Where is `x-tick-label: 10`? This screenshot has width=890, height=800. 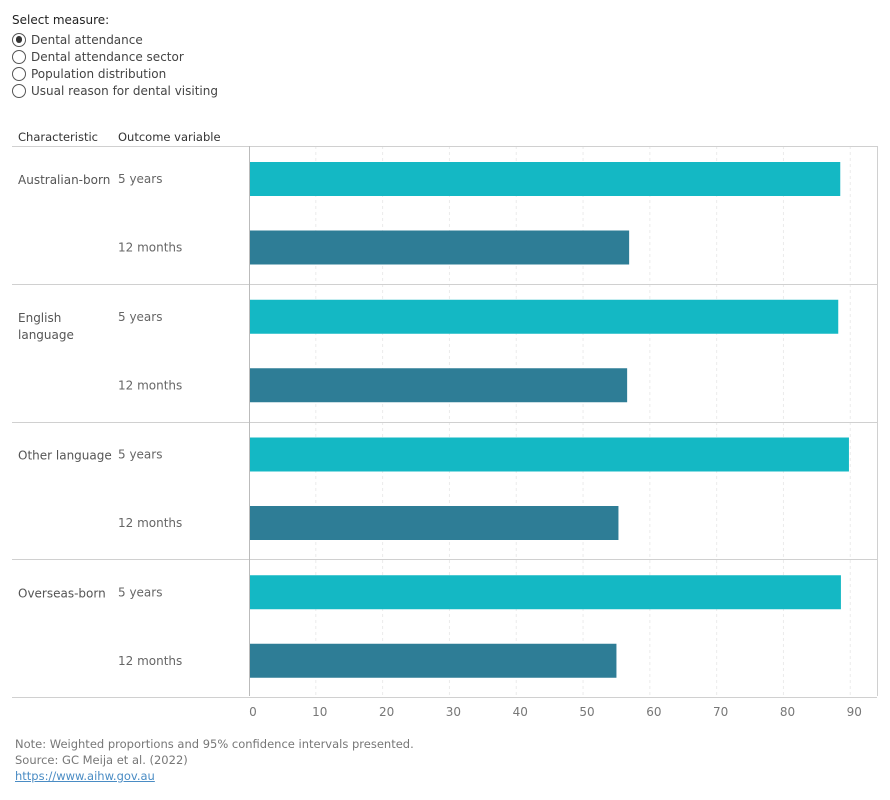
x-tick-label: 10 is located at coordinates (319, 712).